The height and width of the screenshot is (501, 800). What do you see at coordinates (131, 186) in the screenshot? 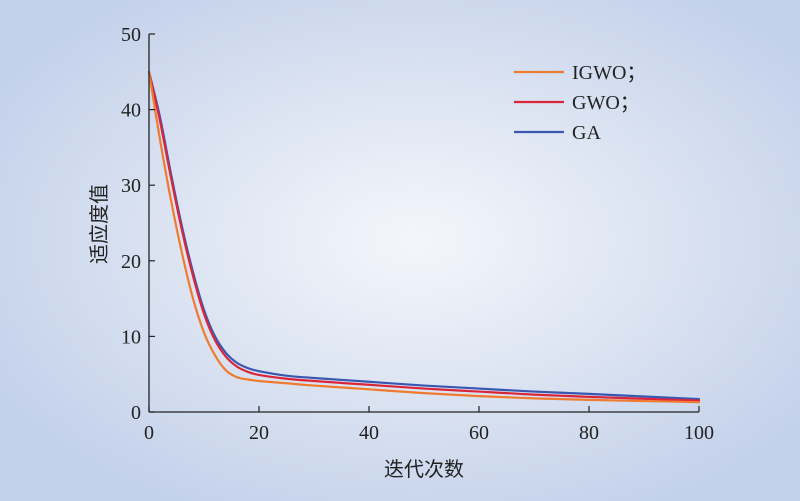
I see `y-tick-label: 30` at bounding box center [131, 186].